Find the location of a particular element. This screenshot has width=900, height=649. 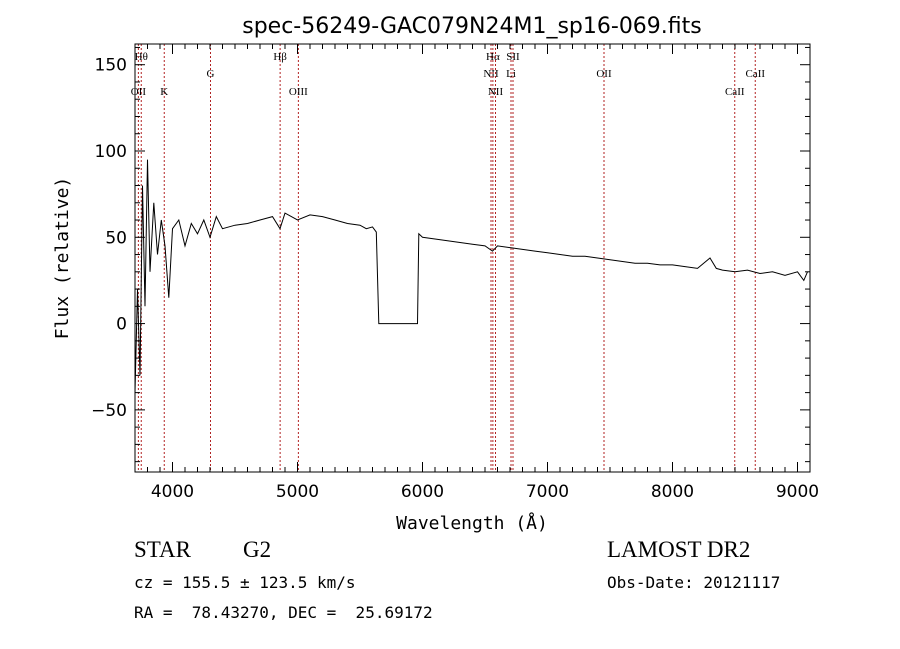

line-marker-label: Hα is located at coordinates (493, 57).